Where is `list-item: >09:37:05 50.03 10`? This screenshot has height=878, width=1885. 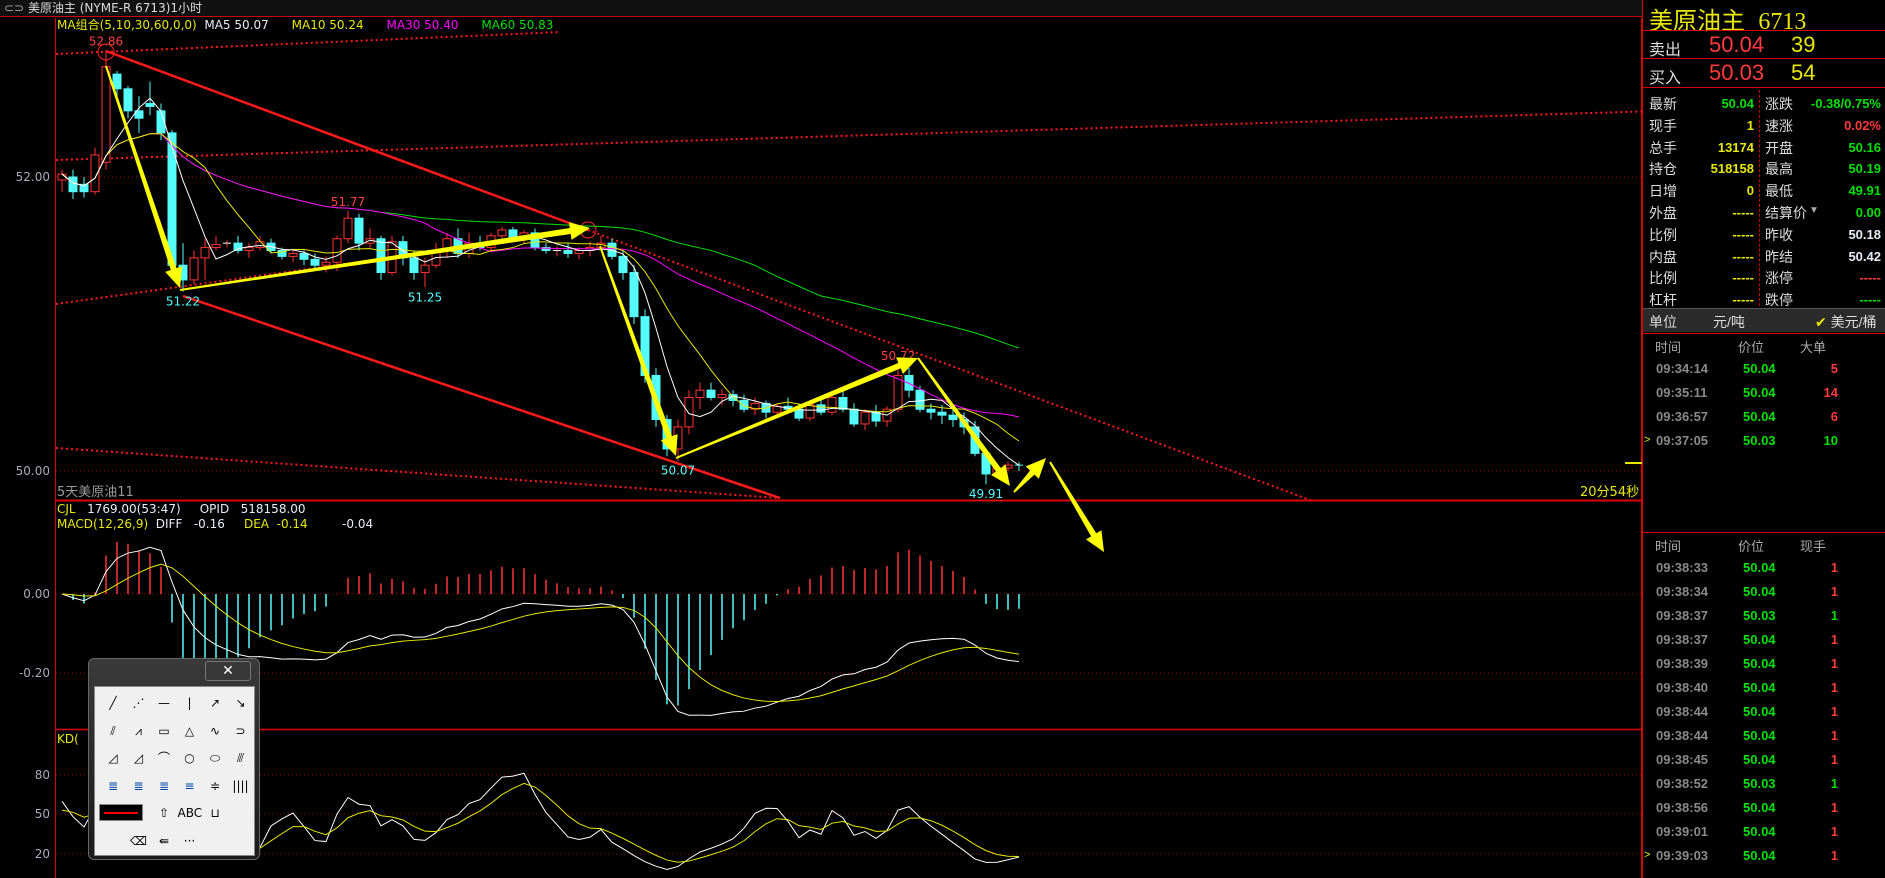 list-item: >09:37:05 50.03 10 is located at coordinates (1764, 442).